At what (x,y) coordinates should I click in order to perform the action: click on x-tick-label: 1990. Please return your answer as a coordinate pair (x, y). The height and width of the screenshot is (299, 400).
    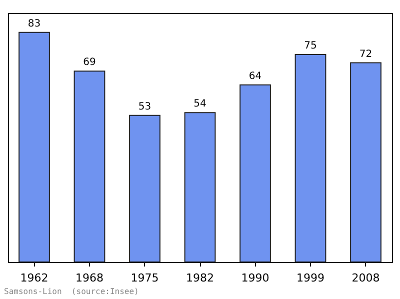
    Looking at the image, I should click on (255, 278).